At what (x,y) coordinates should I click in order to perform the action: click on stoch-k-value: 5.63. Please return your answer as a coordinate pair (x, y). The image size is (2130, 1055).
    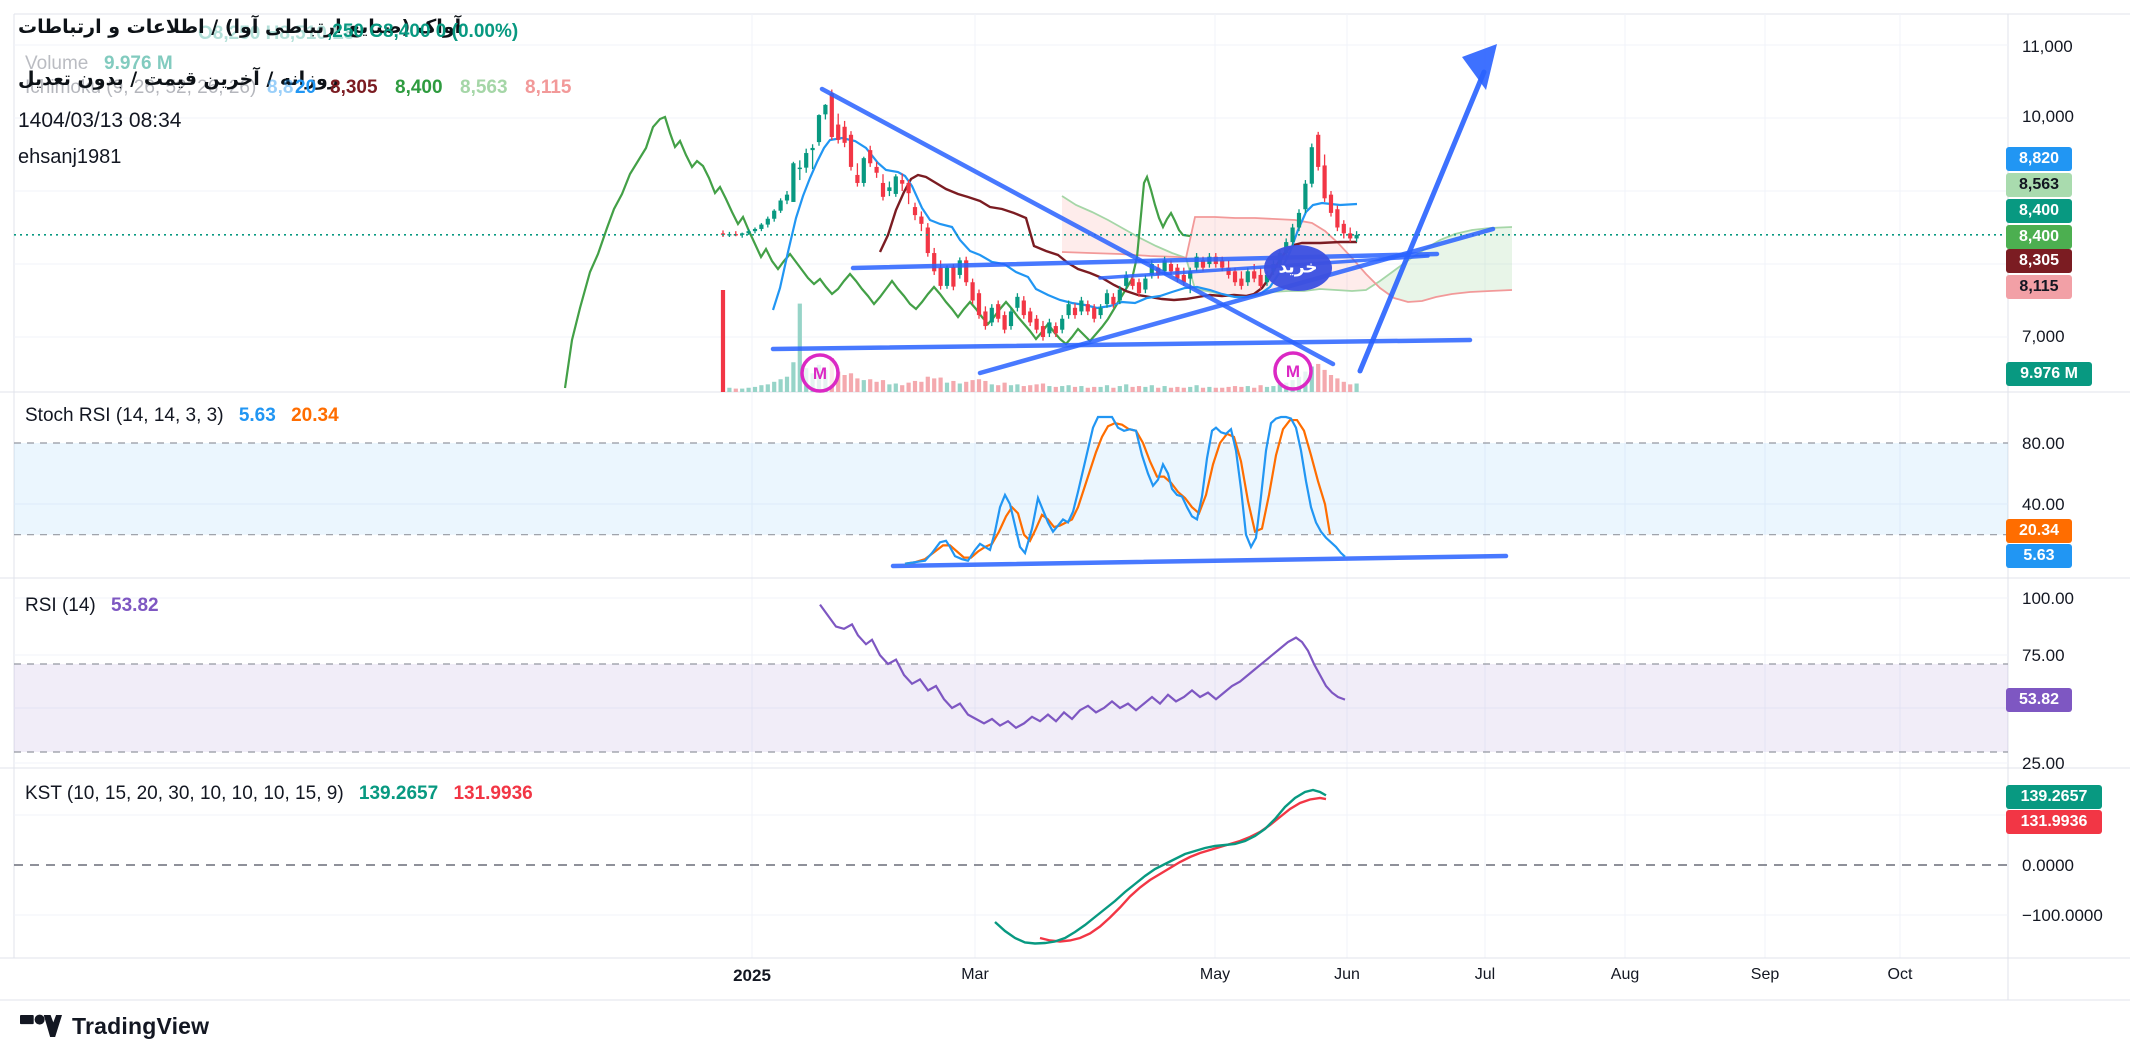
    Looking at the image, I should click on (257, 415).